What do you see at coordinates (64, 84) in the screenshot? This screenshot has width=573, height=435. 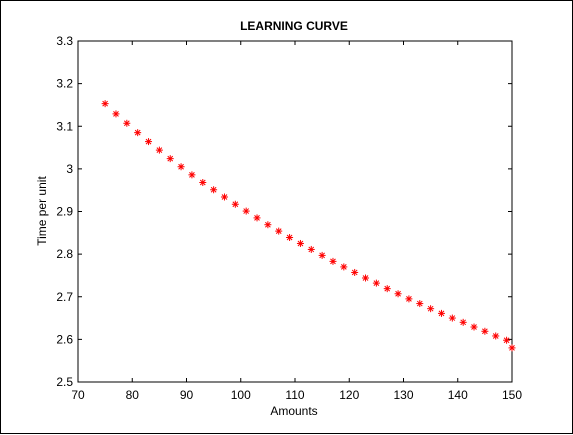 I see `y-tick-label: 3.2` at bounding box center [64, 84].